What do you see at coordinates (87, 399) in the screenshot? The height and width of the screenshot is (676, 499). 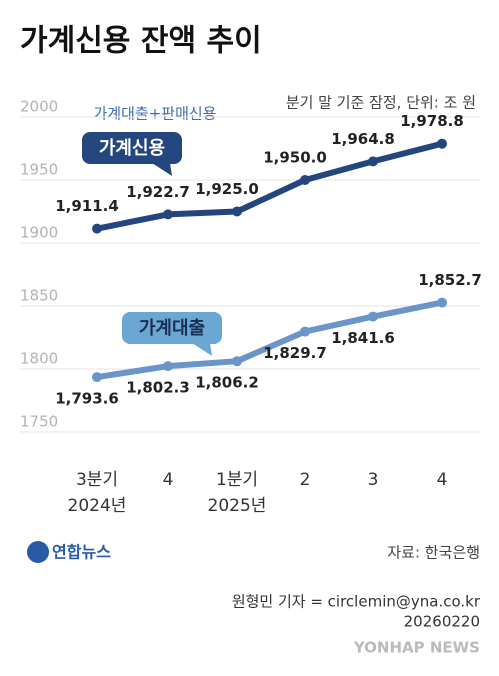 I see `value-label: 1,793.6` at bounding box center [87, 399].